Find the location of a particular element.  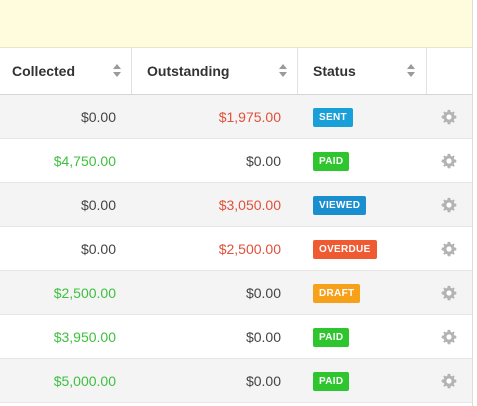

status-badge: VIEWED is located at coordinates (340, 205).